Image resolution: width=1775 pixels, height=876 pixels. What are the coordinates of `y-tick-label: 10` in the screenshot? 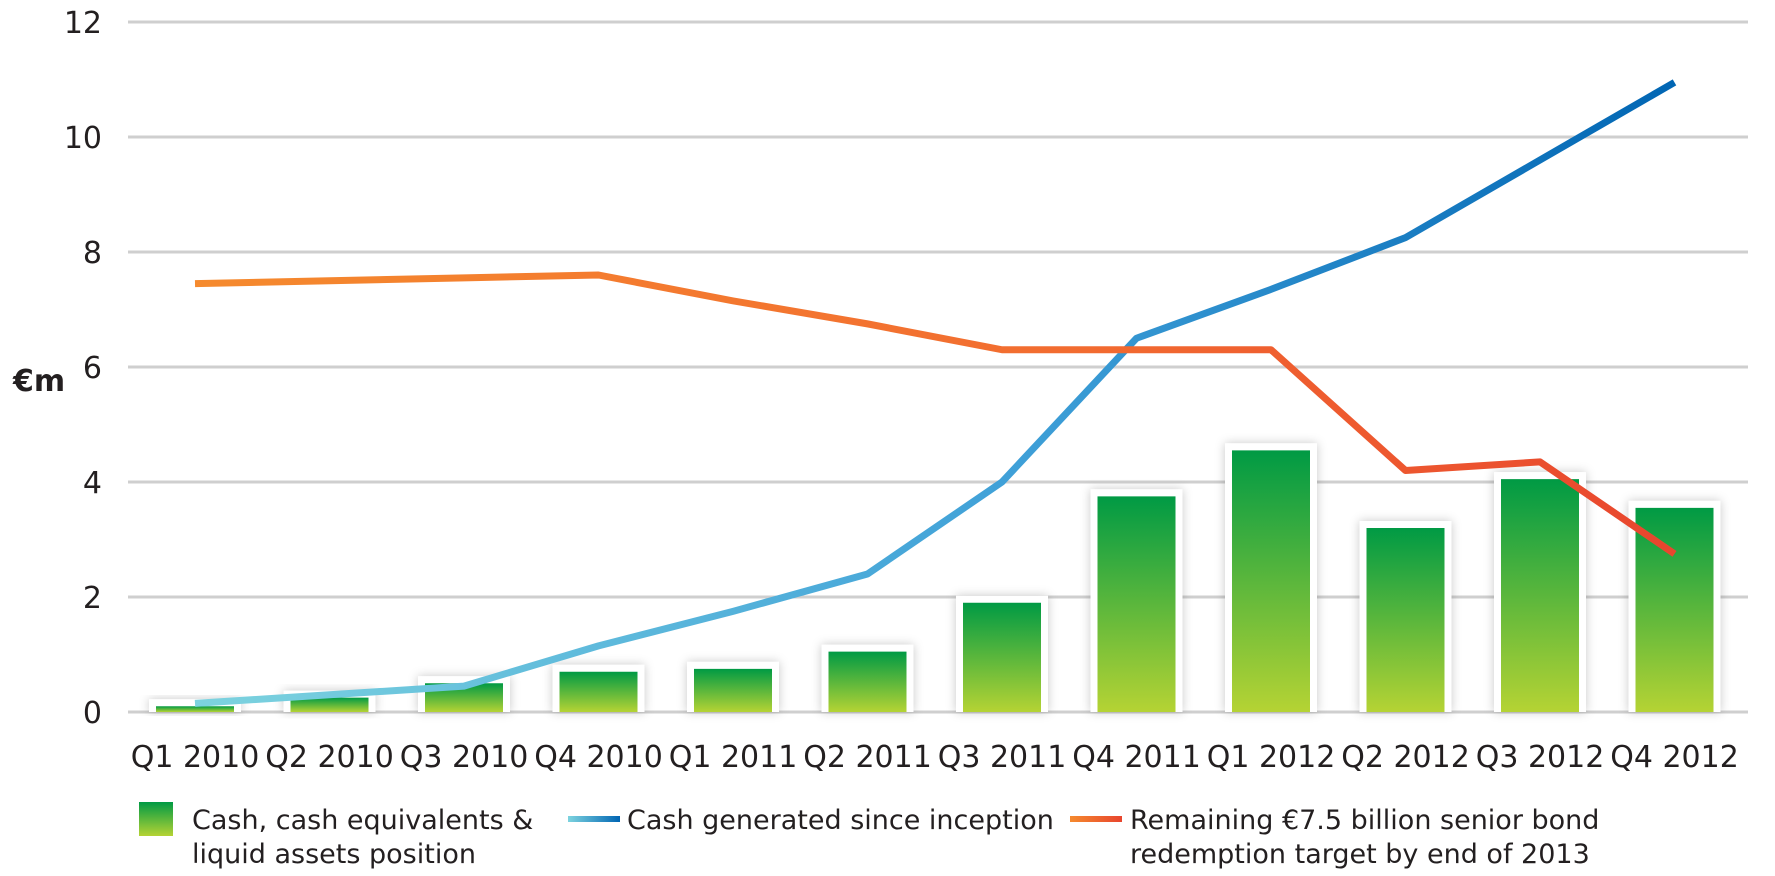 It's located at (83, 138).